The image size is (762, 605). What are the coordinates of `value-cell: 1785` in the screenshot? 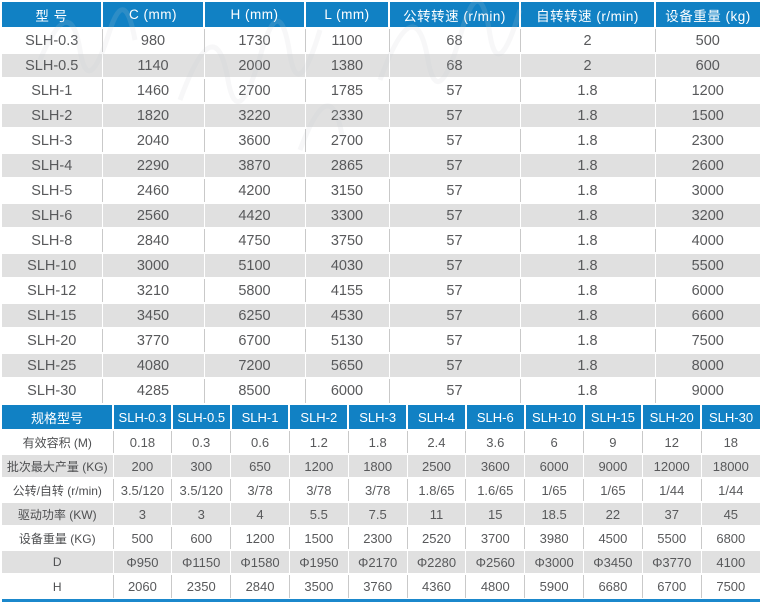 It's located at (347, 90).